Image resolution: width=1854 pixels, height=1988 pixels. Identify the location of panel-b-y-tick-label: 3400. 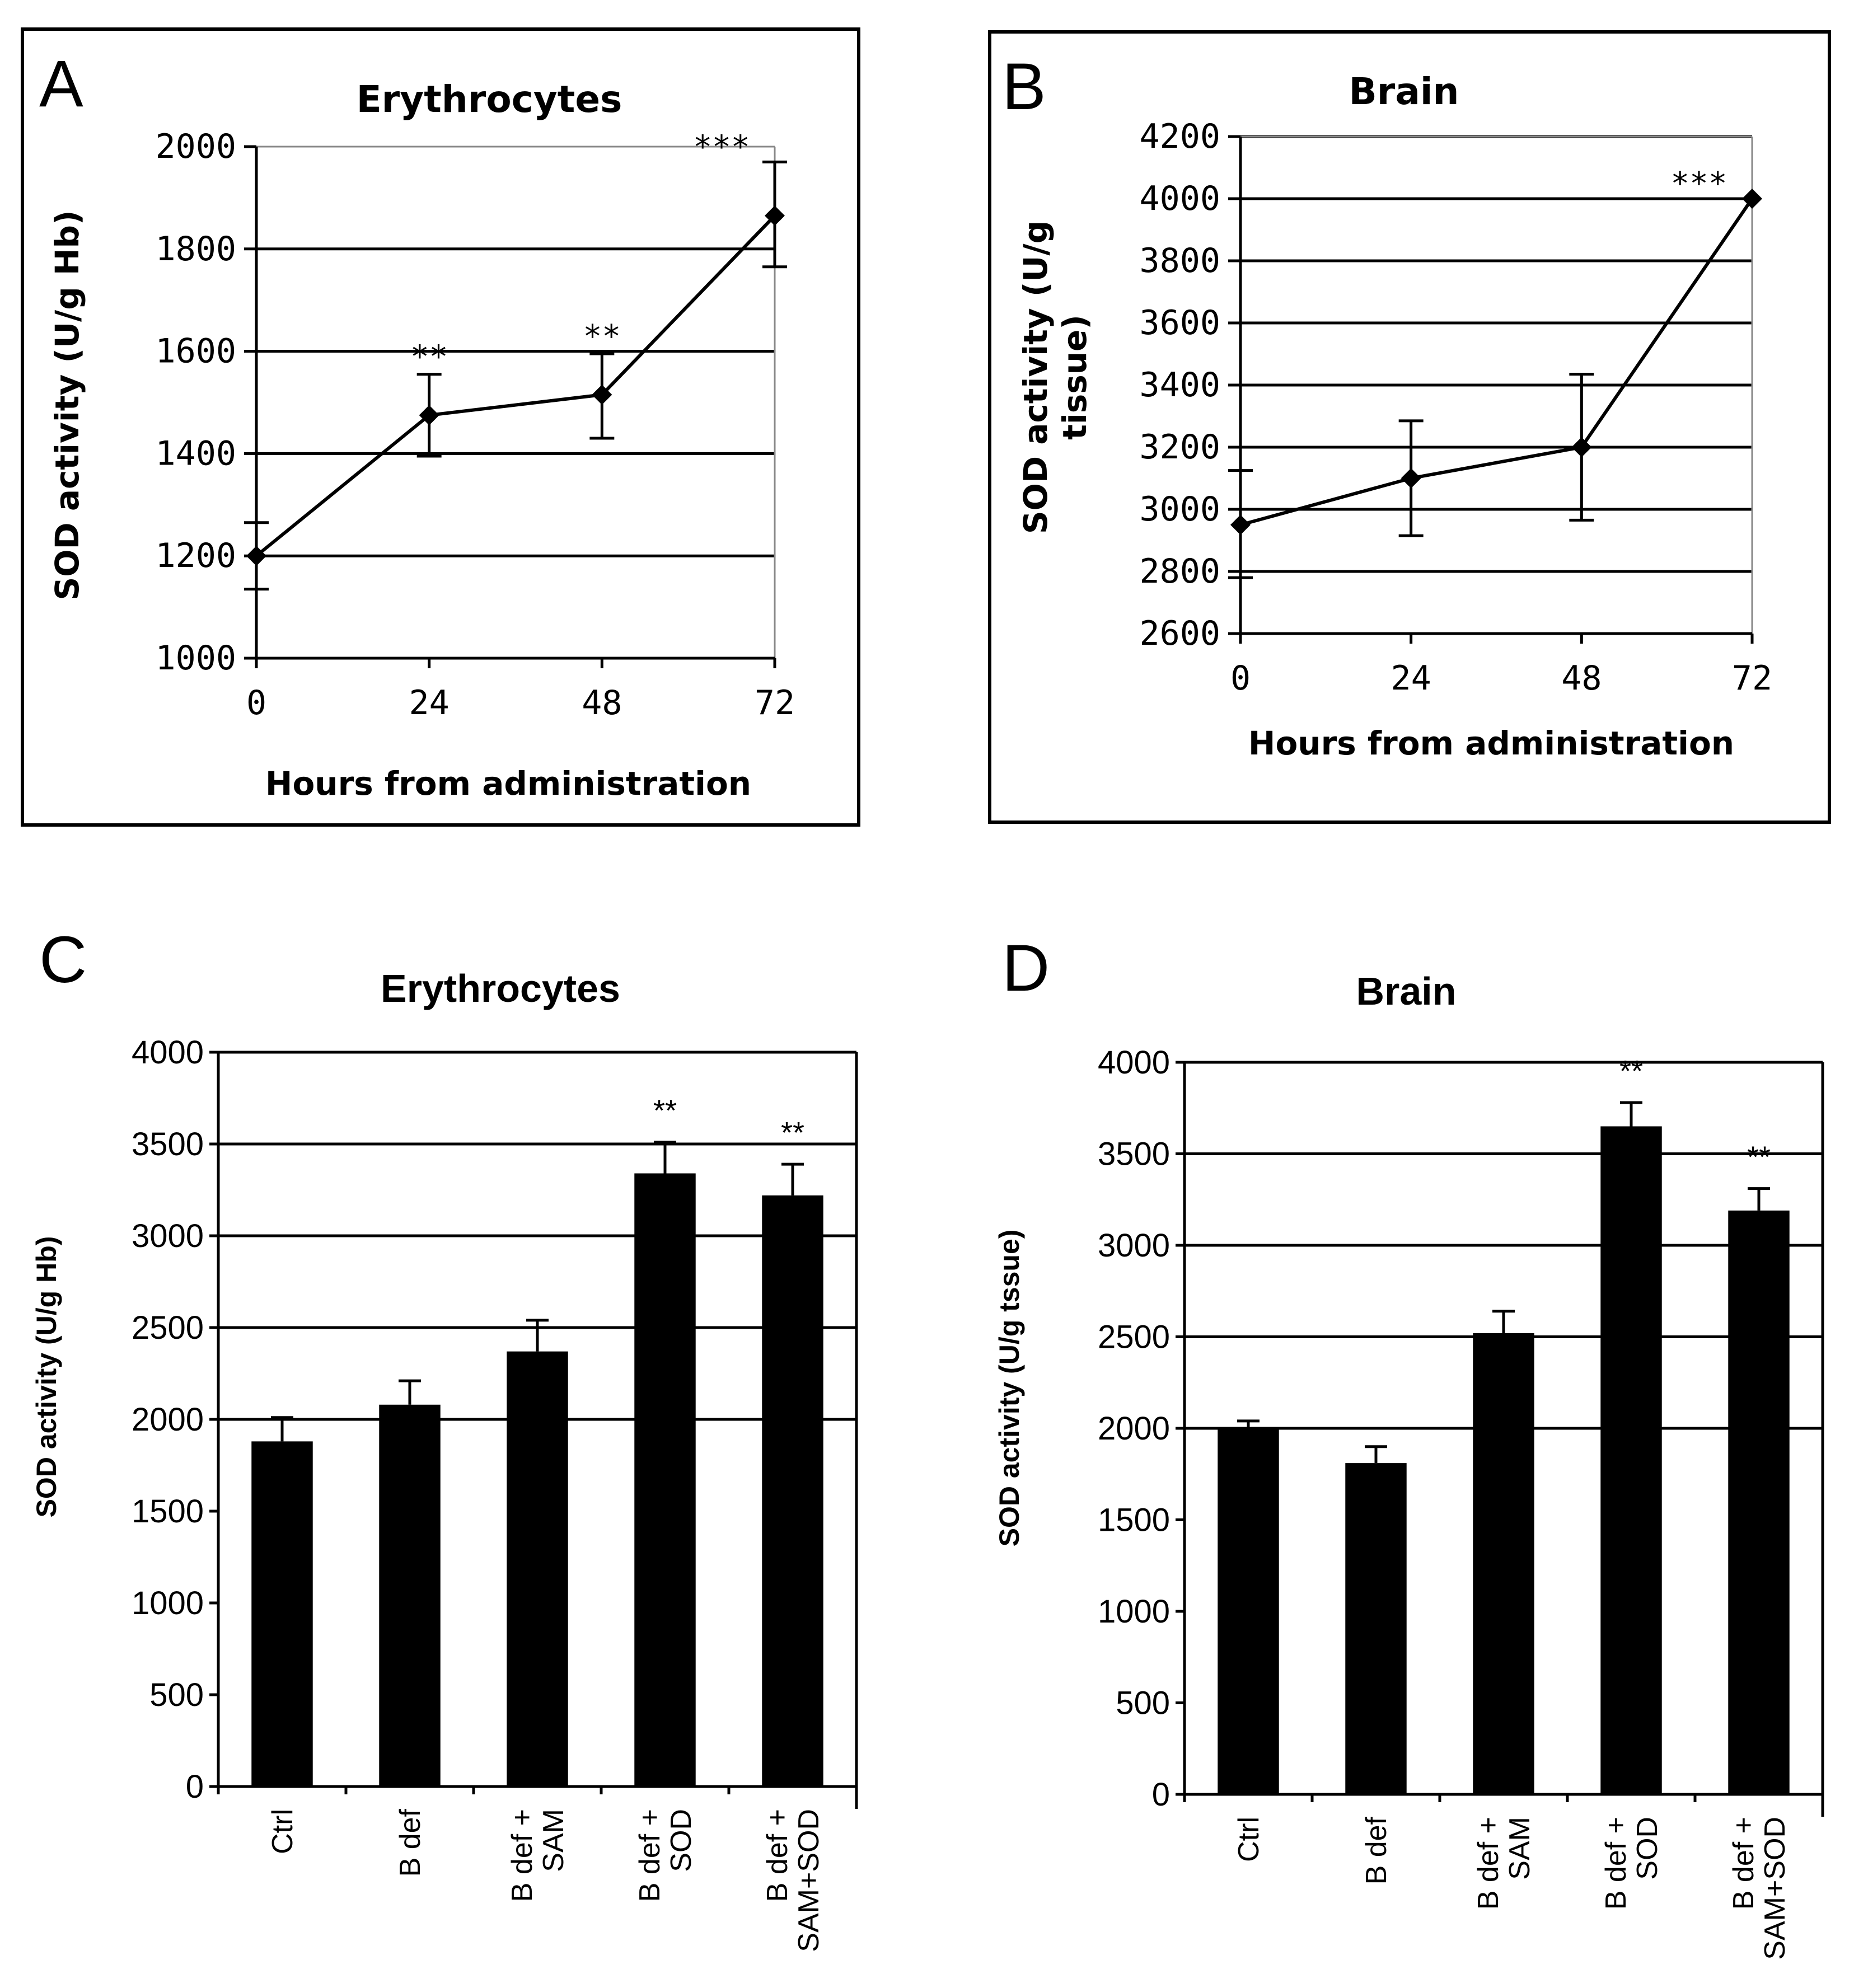
(1181, 385).